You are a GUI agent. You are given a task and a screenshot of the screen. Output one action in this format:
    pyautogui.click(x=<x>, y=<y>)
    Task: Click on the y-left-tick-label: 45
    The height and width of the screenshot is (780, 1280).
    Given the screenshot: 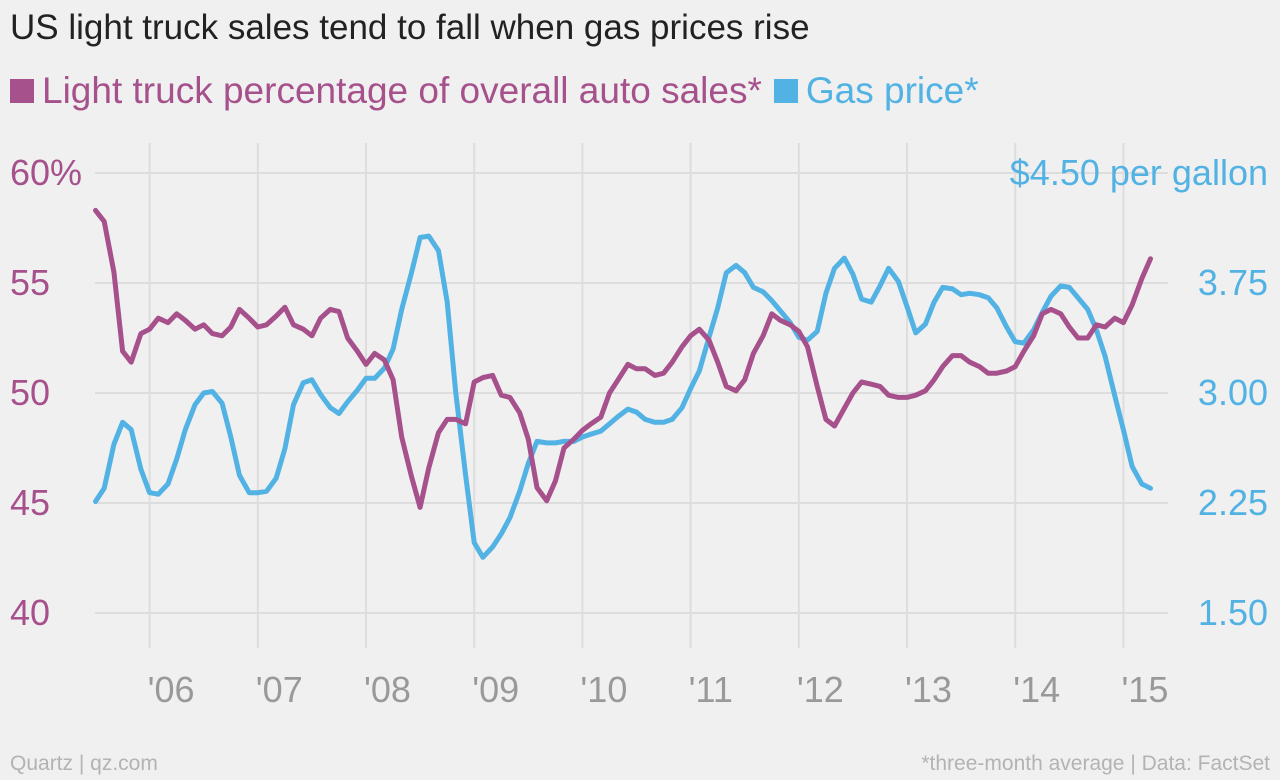 What is the action you would take?
    pyautogui.click(x=30, y=502)
    